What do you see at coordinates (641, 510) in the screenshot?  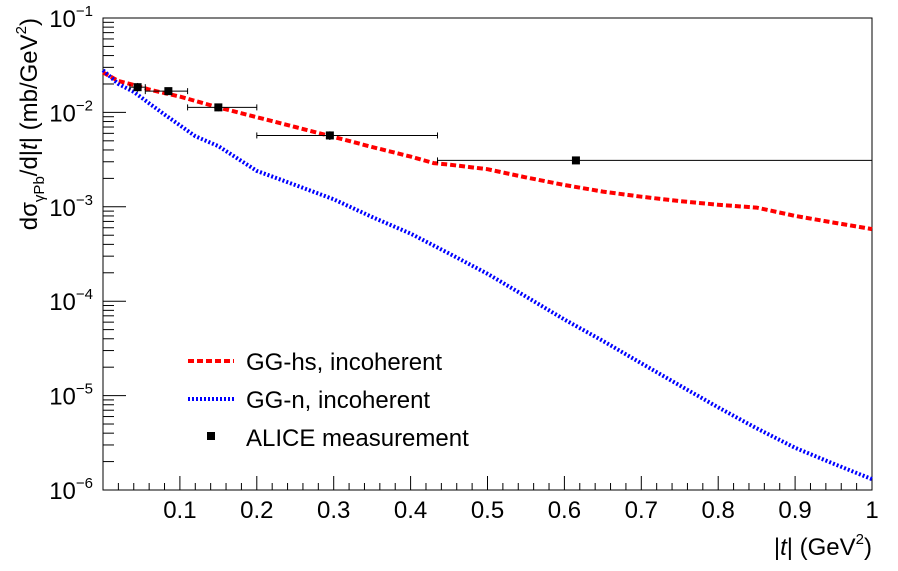 I see `x-tick-label: 0.7` at bounding box center [641, 510].